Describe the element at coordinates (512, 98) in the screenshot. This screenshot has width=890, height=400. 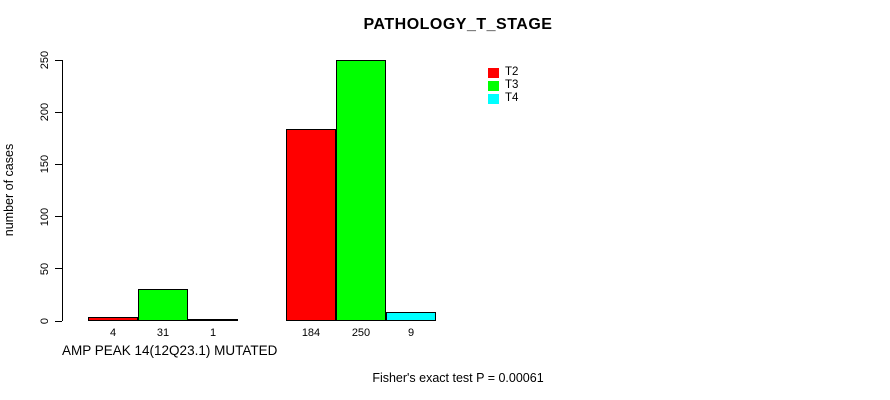
I see `legend-label: T4` at that location.